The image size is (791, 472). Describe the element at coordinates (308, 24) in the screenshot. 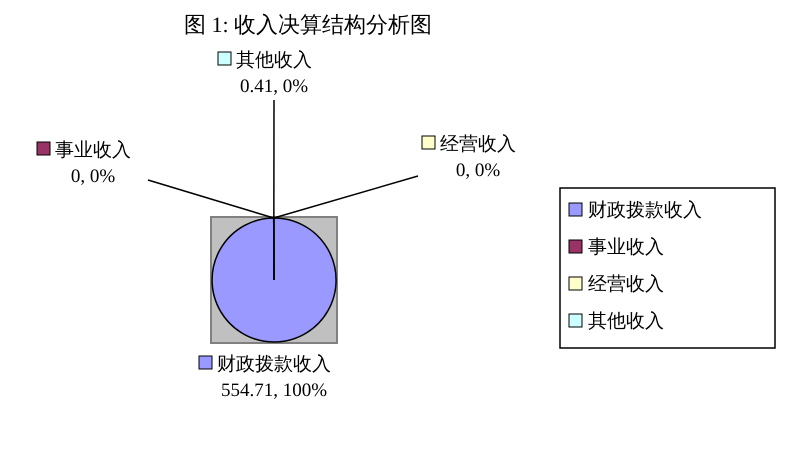

I see `chart-title: 图 1: 收入决算结构分析图` at that location.